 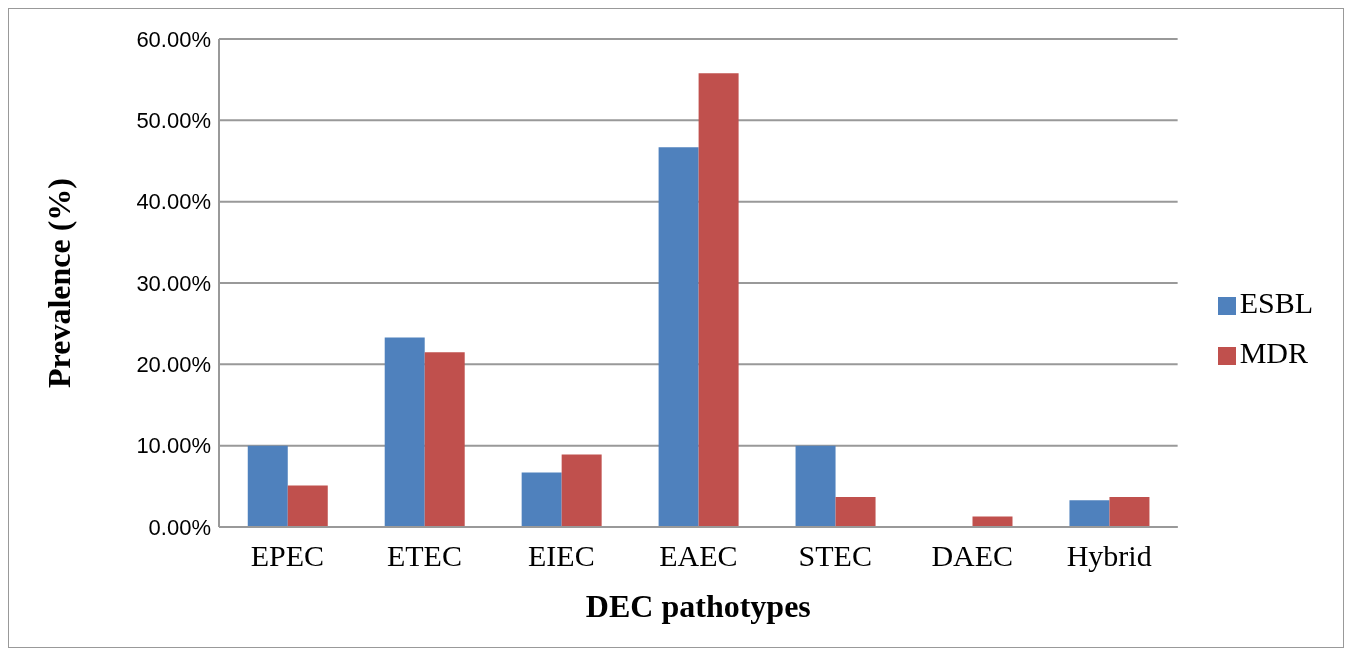 I want to click on x-tick-label: STEC, so click(x=835, y=556).